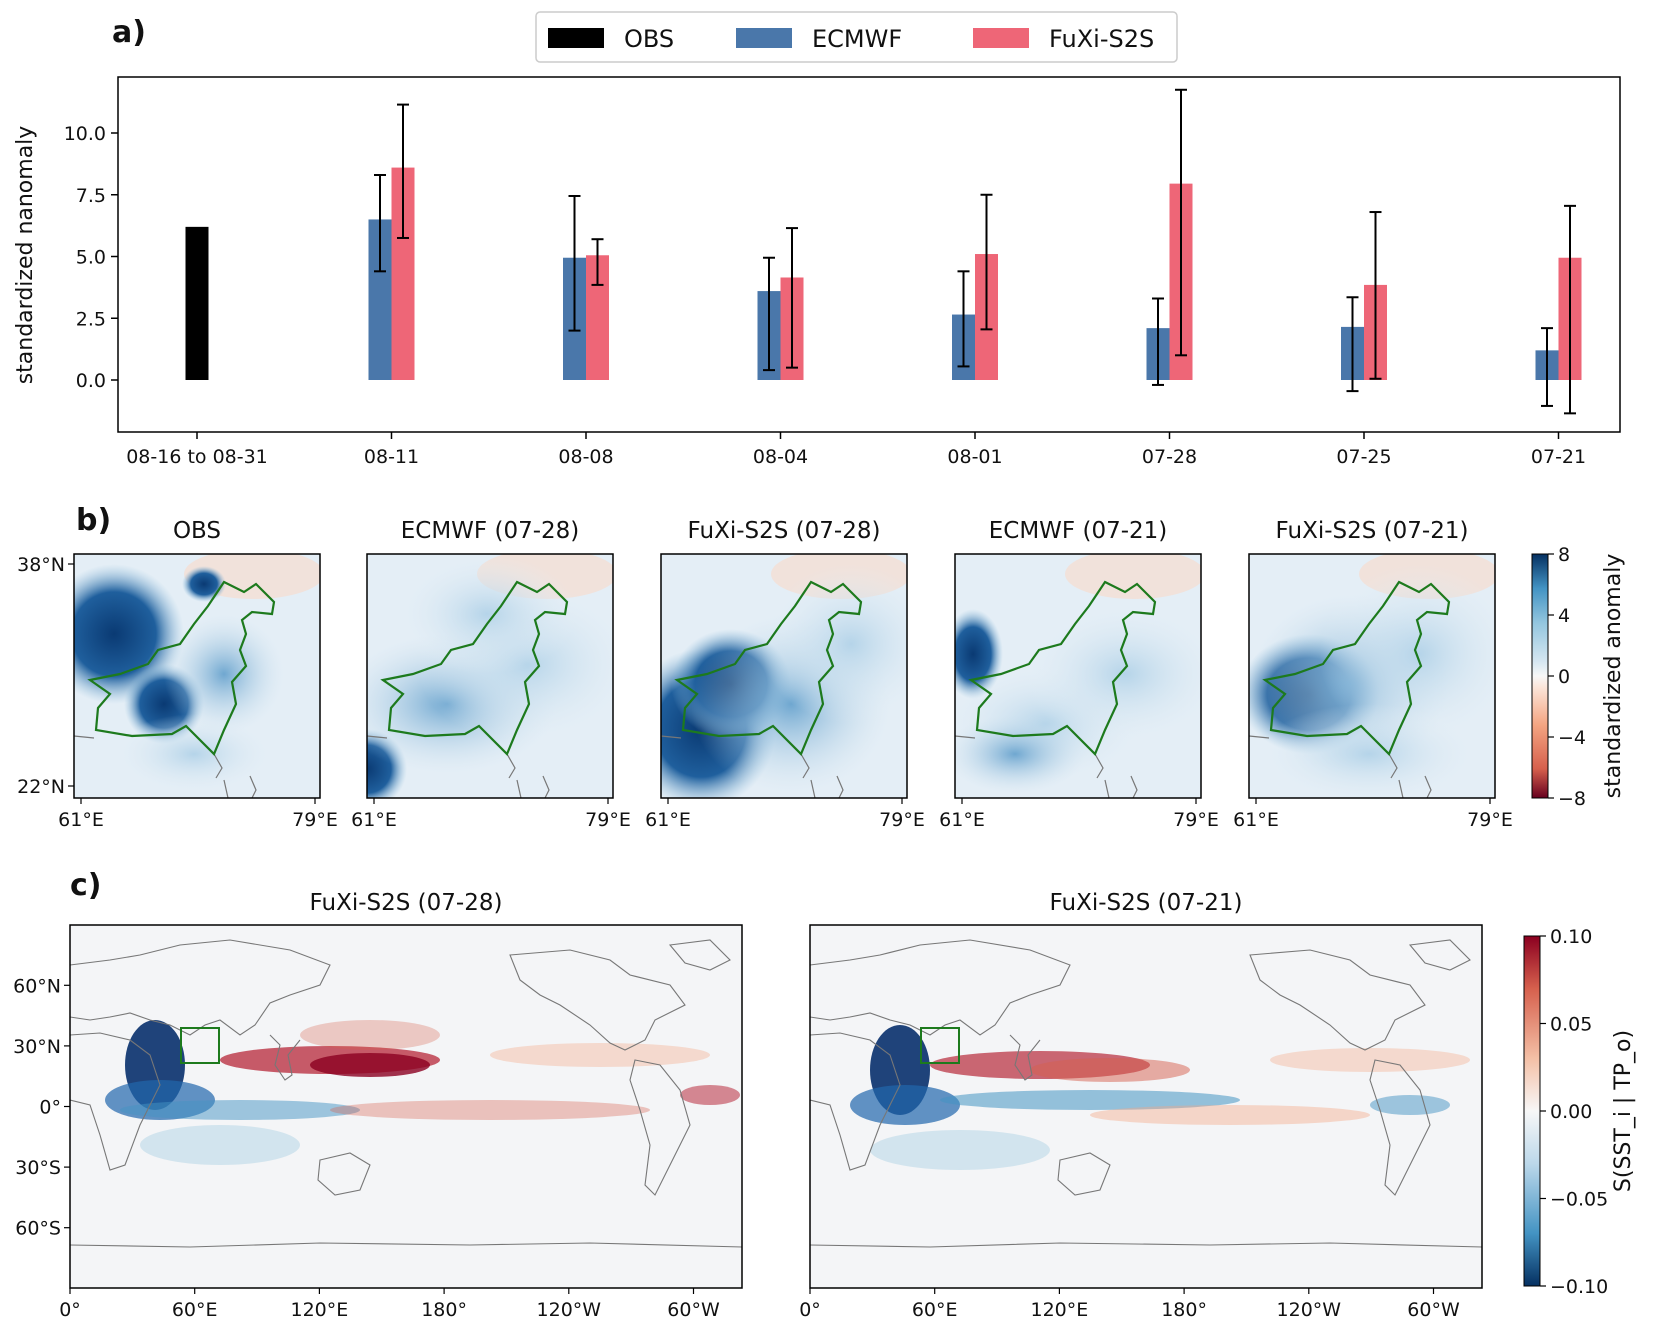  Describe the element at coordinates (1567, 677) in the screenshot. I see `colorbar-b-ticks: 8 4 0 −4 −8` at that location.